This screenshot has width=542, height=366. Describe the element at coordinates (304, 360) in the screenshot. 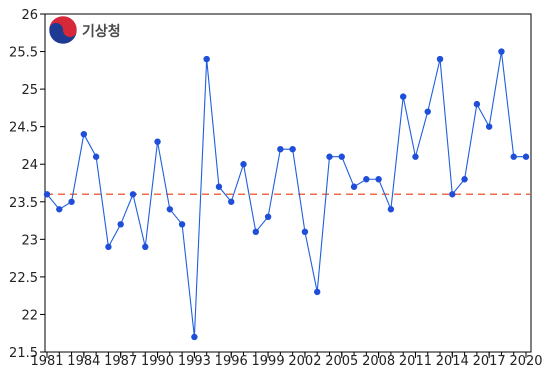

I see `x-tick-label: 2002` at that location.